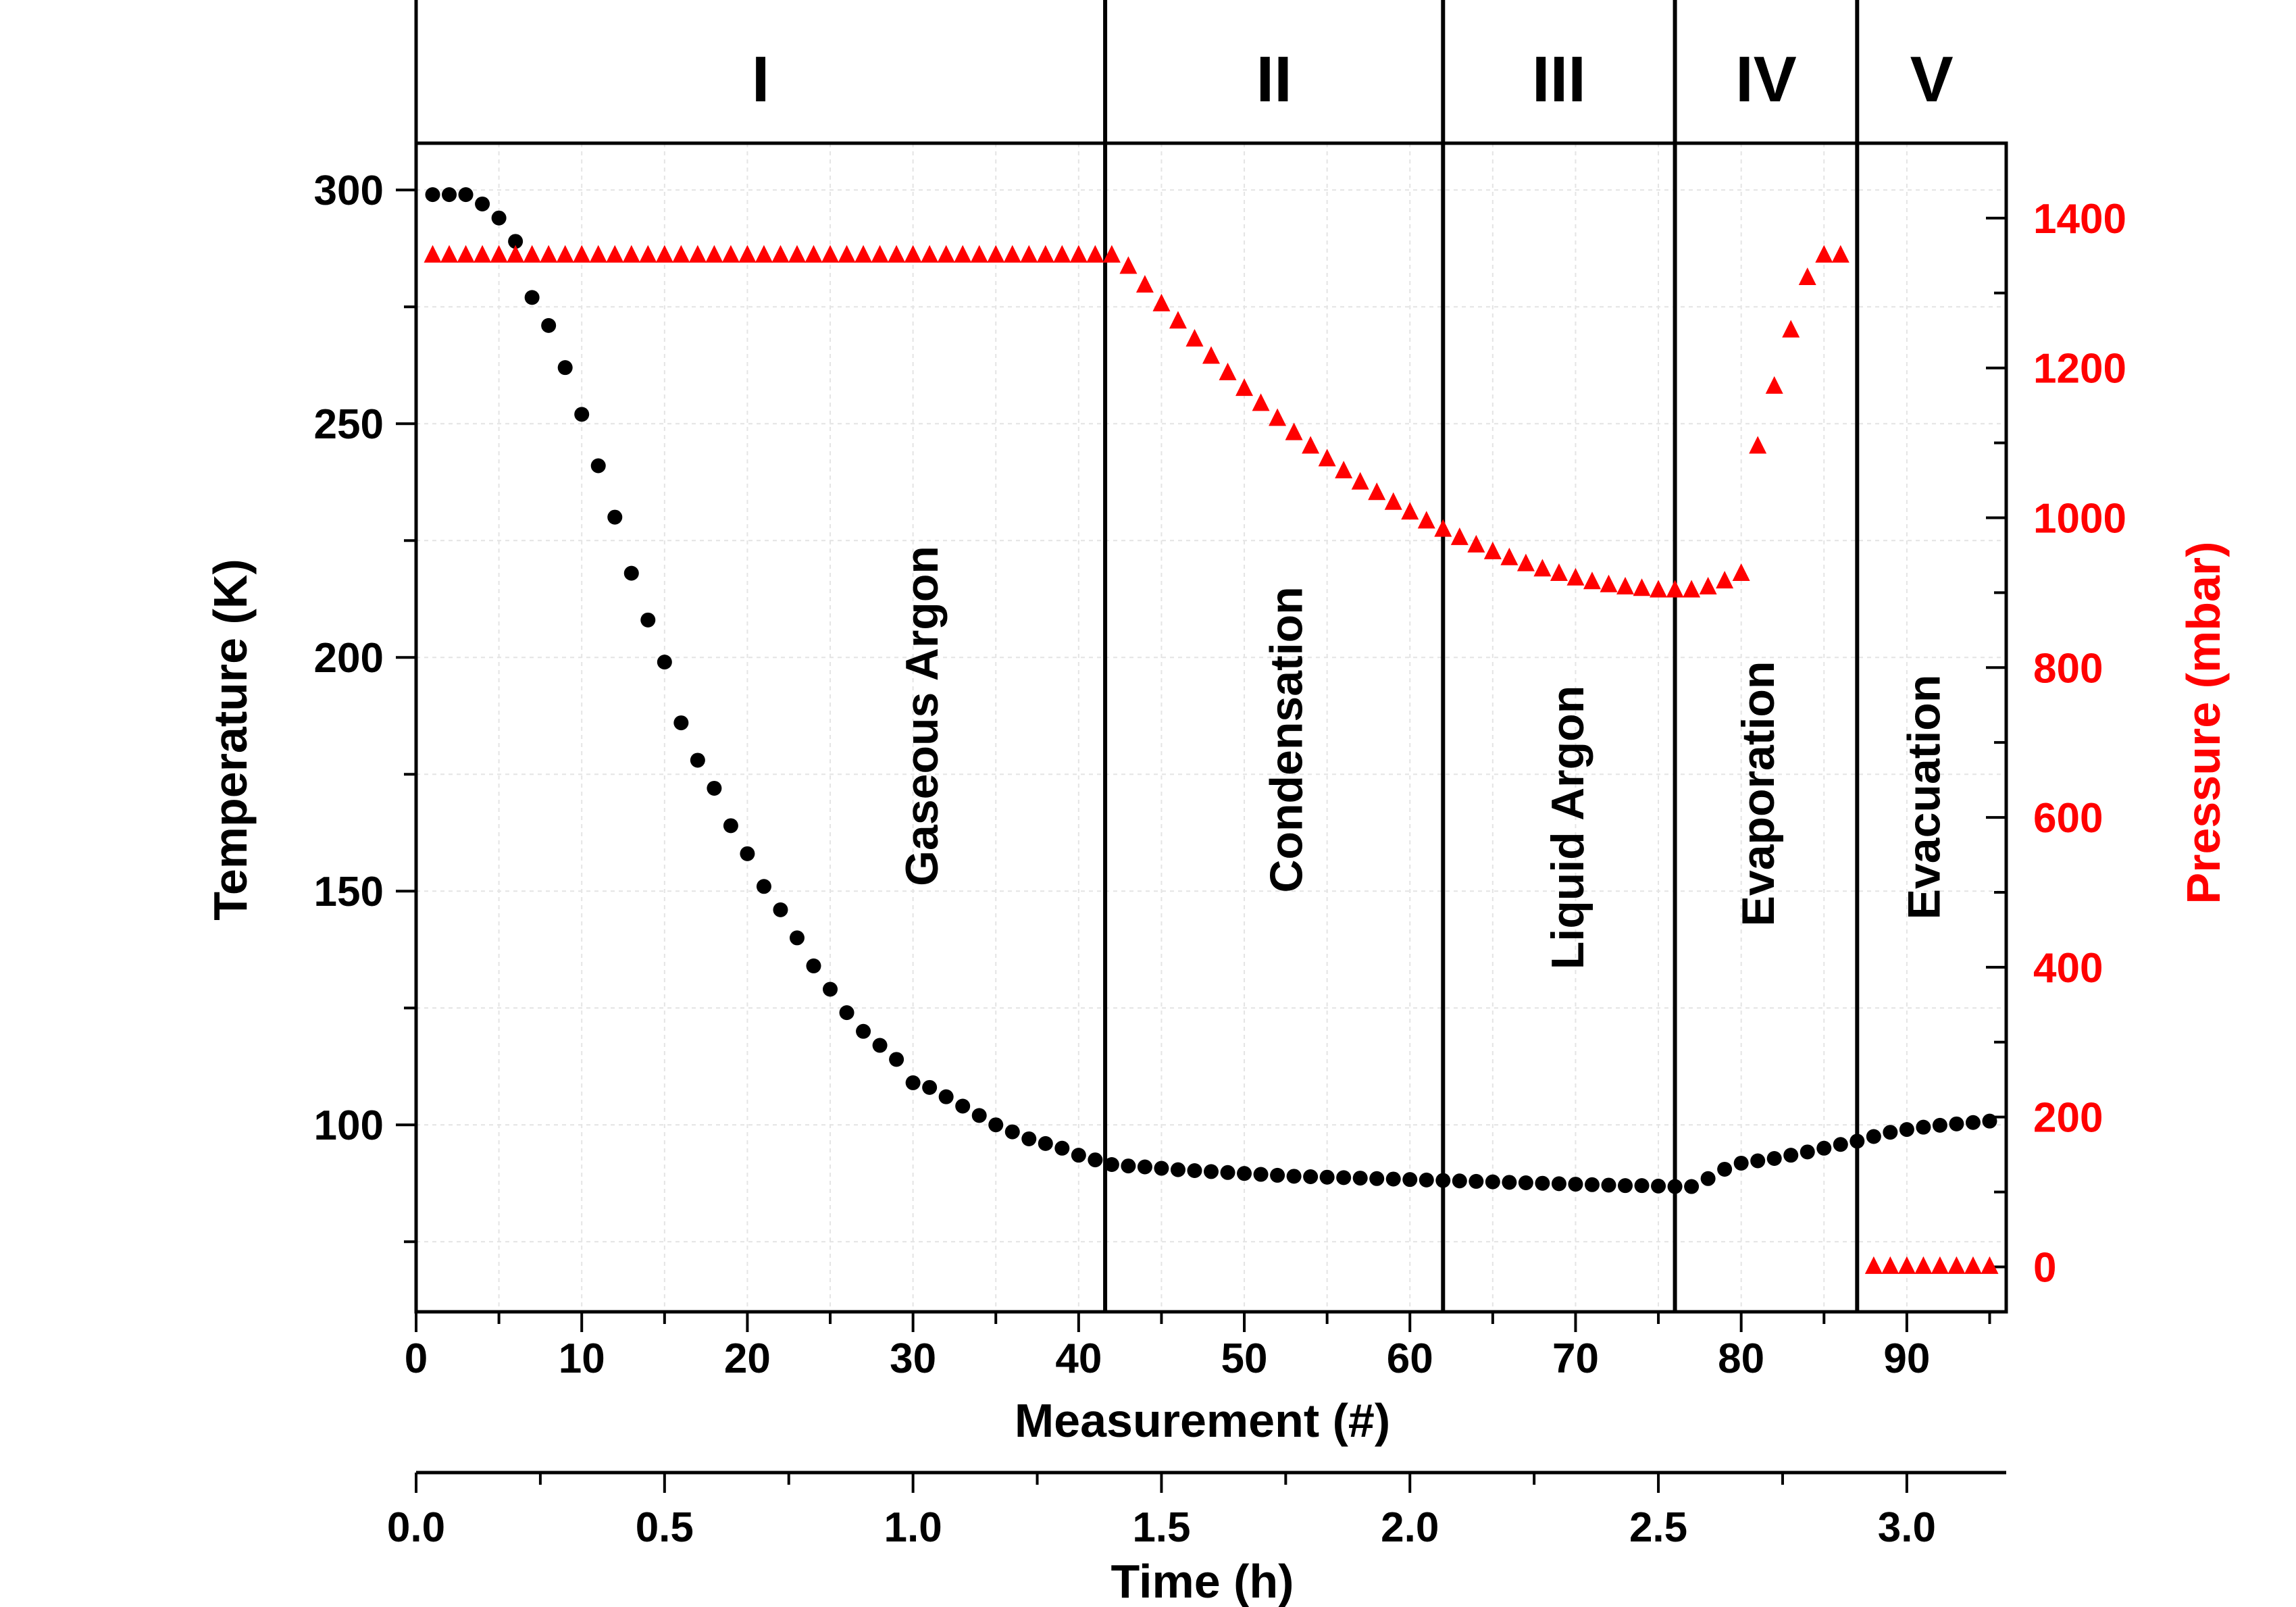 The image size is (2296, 1607). What do you see at coordinates (582, 1358) in the screenshot?
I see `x-axis-tick-label: 10` at bounding box center [582, 1358].